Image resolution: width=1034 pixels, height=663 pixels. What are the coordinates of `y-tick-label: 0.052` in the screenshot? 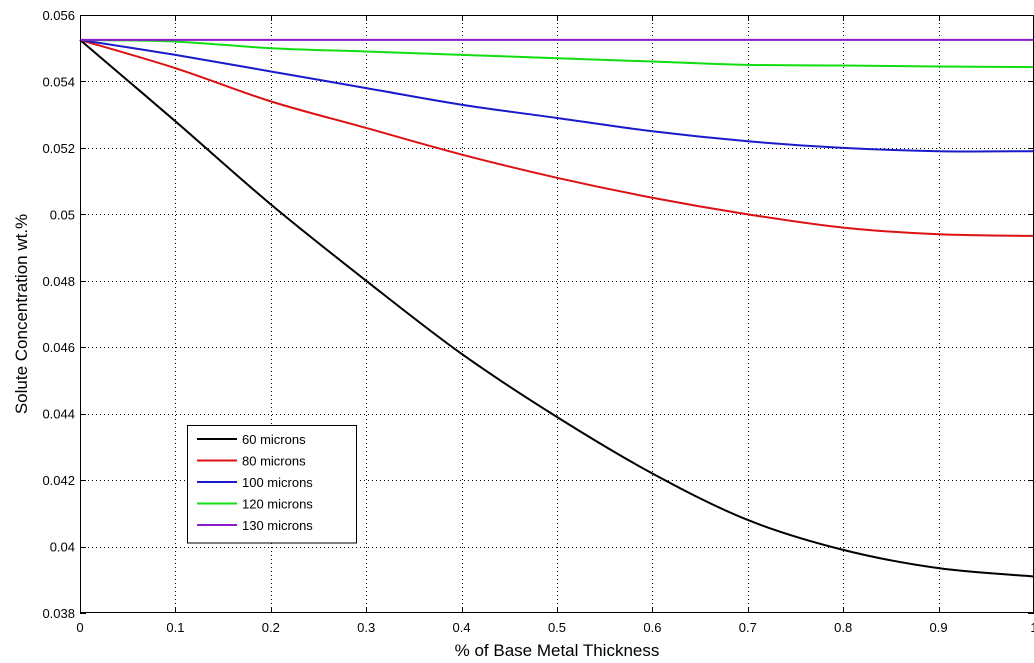 It's located at (58, 148).